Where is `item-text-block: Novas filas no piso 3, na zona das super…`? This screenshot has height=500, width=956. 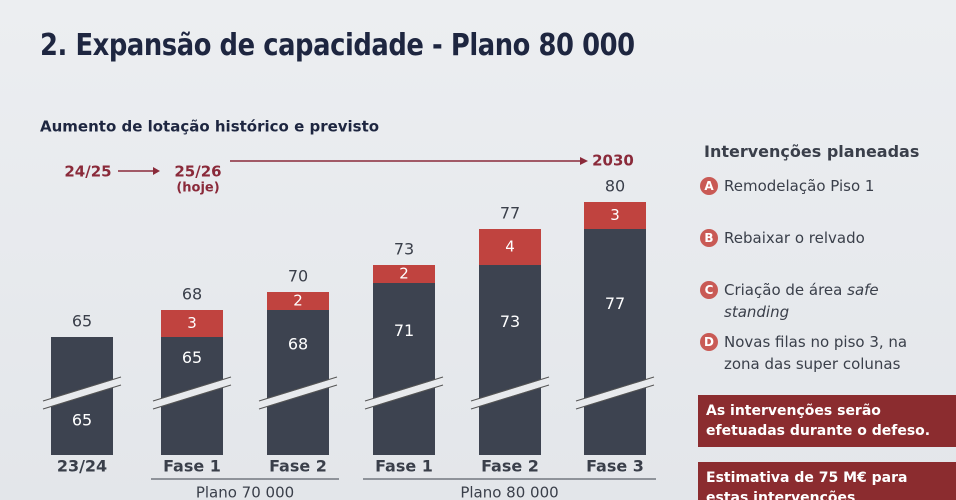 item-text-block: Novas filas no piso 3, na zona das super… is located at coordinates (824, 353).